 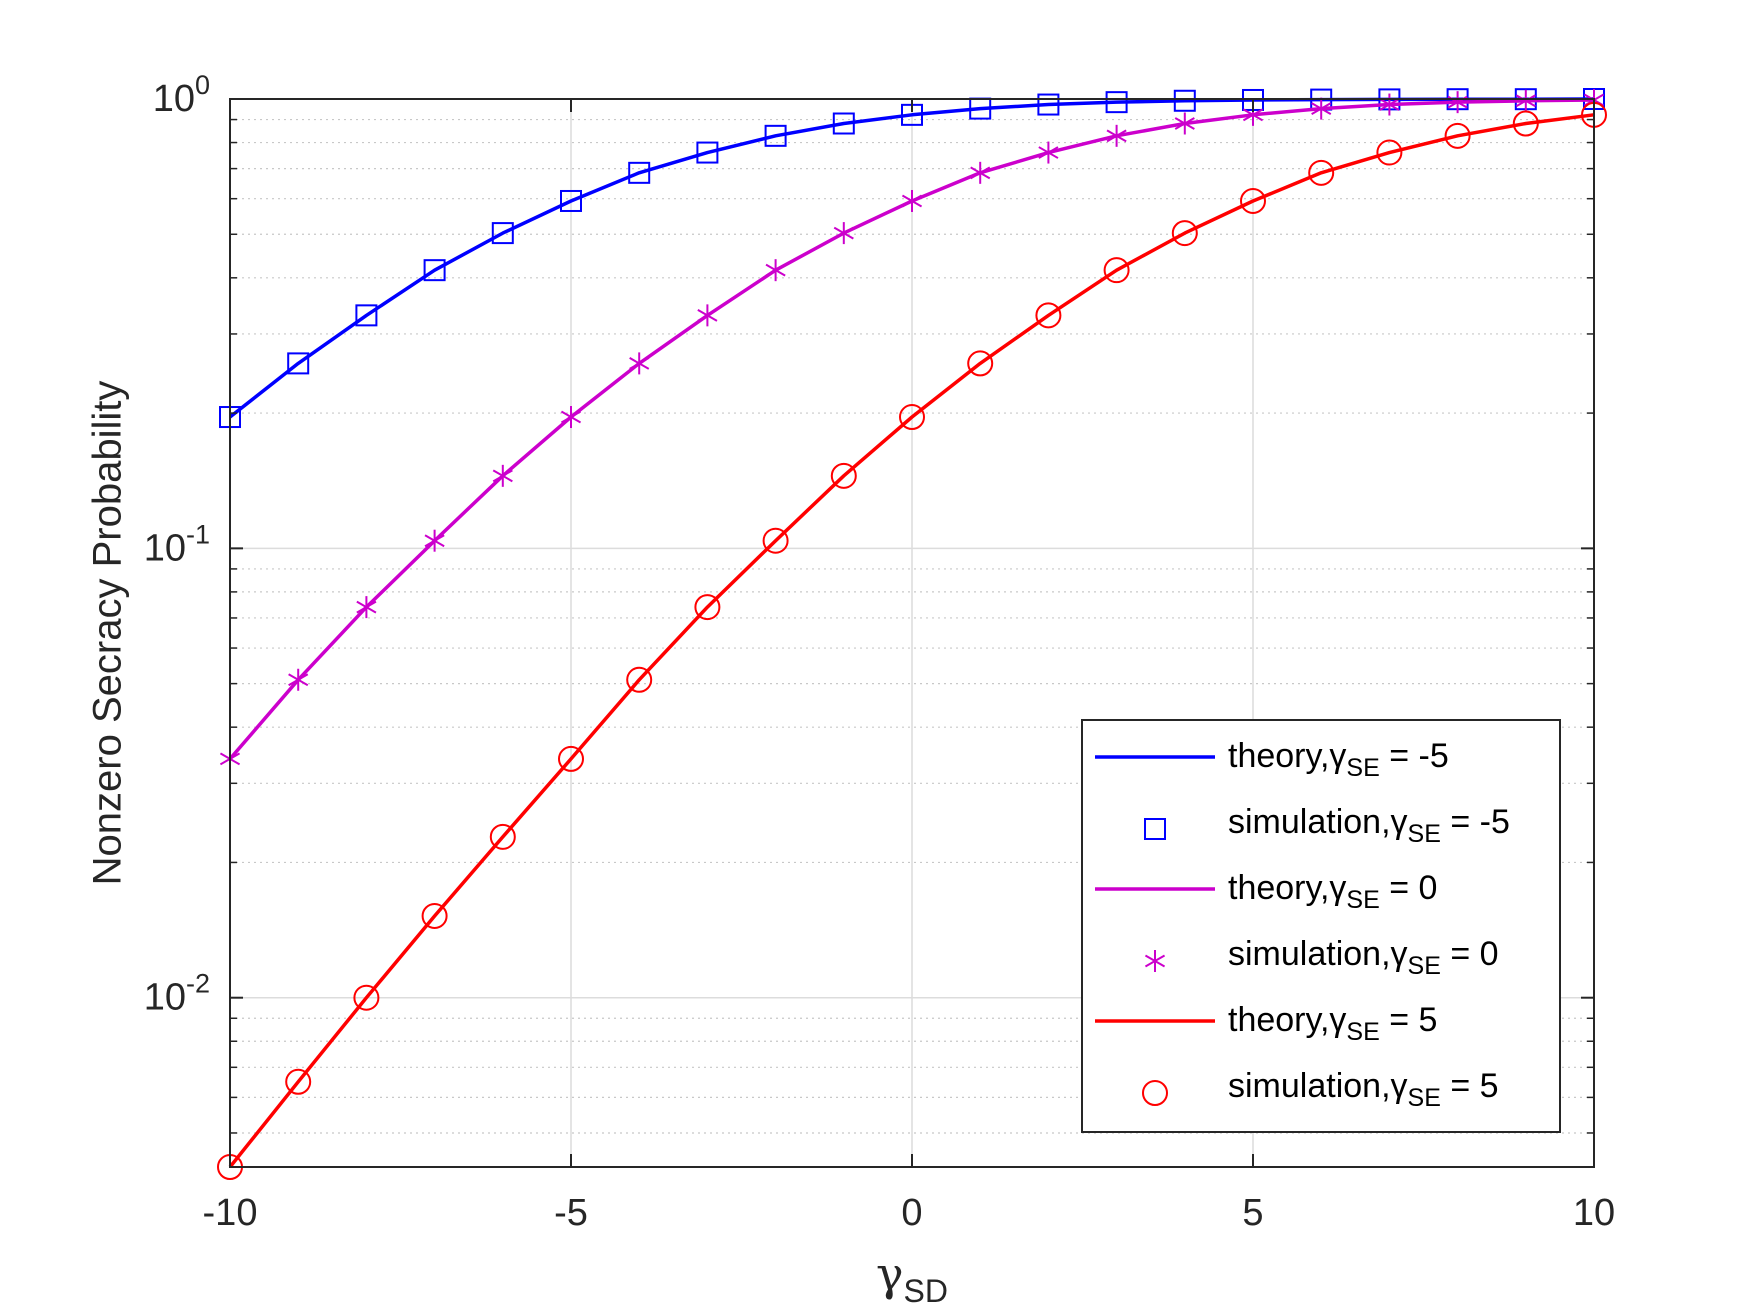 I want to click on legend-entry-2: theory,γSE = 0, so click(x=1266, y=891).